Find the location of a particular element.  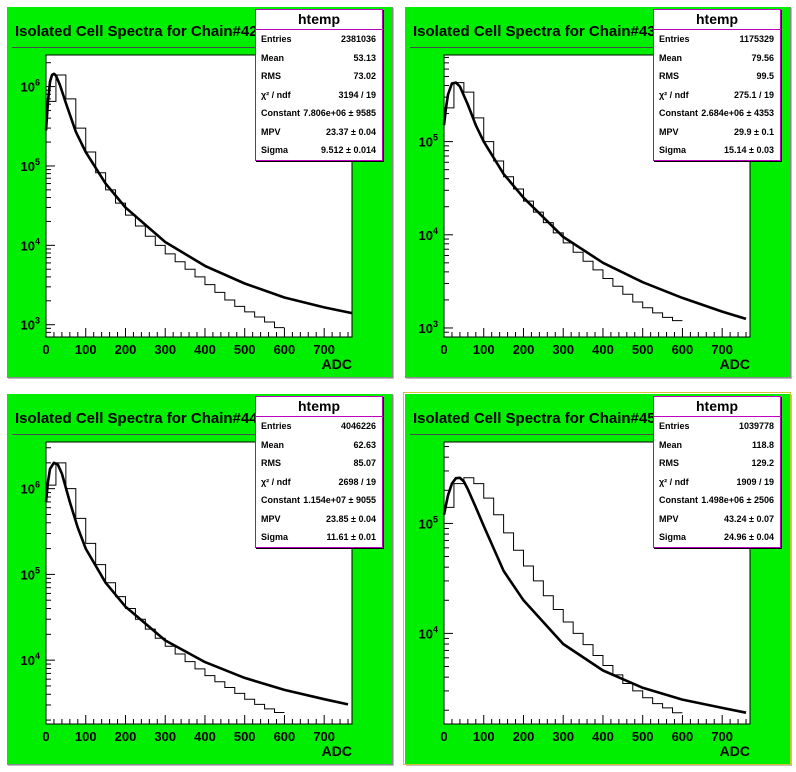

stats-value: 23.85 ± 0.04 is located at coordinates (351, 518).